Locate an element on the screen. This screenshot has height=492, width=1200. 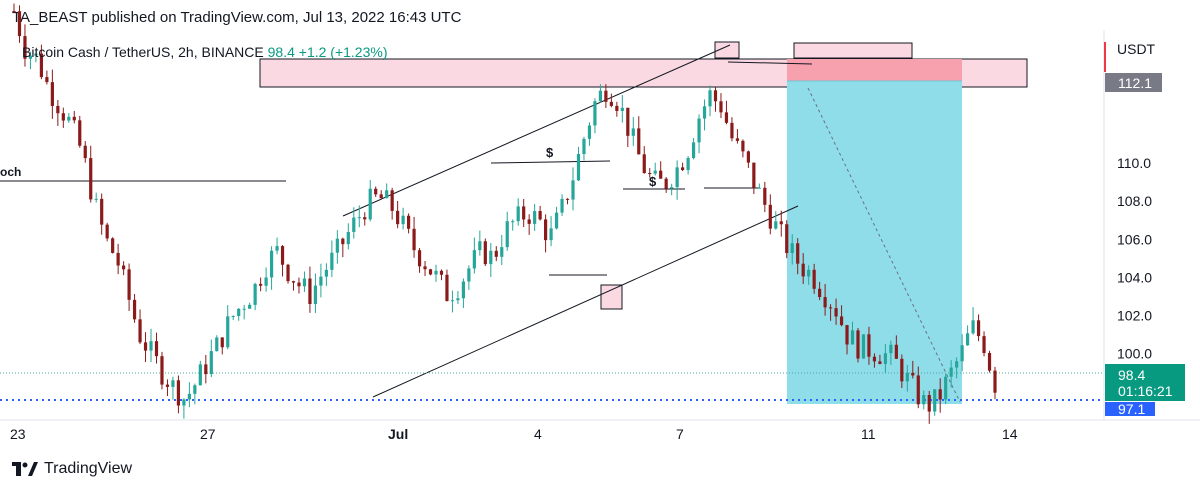
y-tick-label: 110.0 is located at coordinates (1134, 163).